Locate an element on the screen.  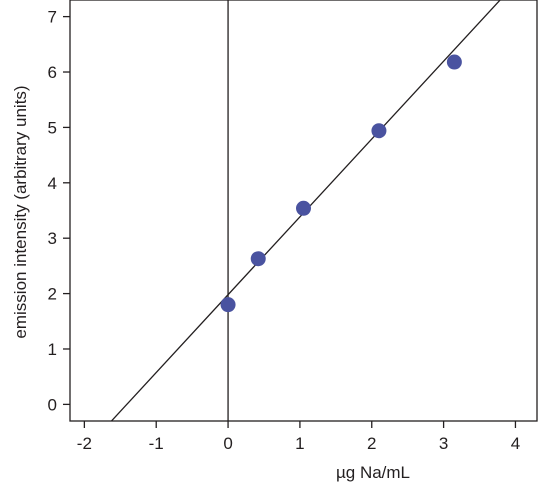
y-tick-label: 7 is located at coordinates (52, 17).